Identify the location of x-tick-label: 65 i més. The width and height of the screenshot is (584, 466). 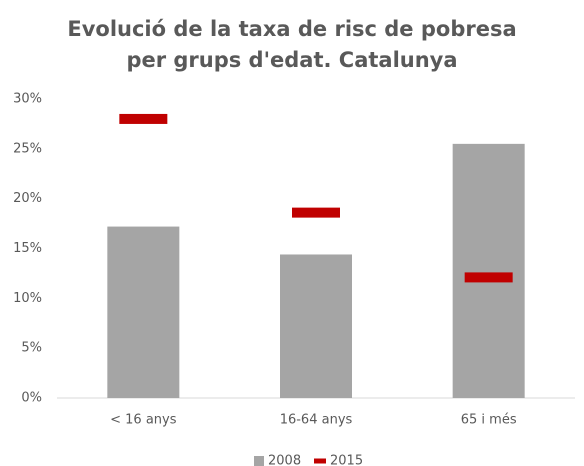
(489, 420).